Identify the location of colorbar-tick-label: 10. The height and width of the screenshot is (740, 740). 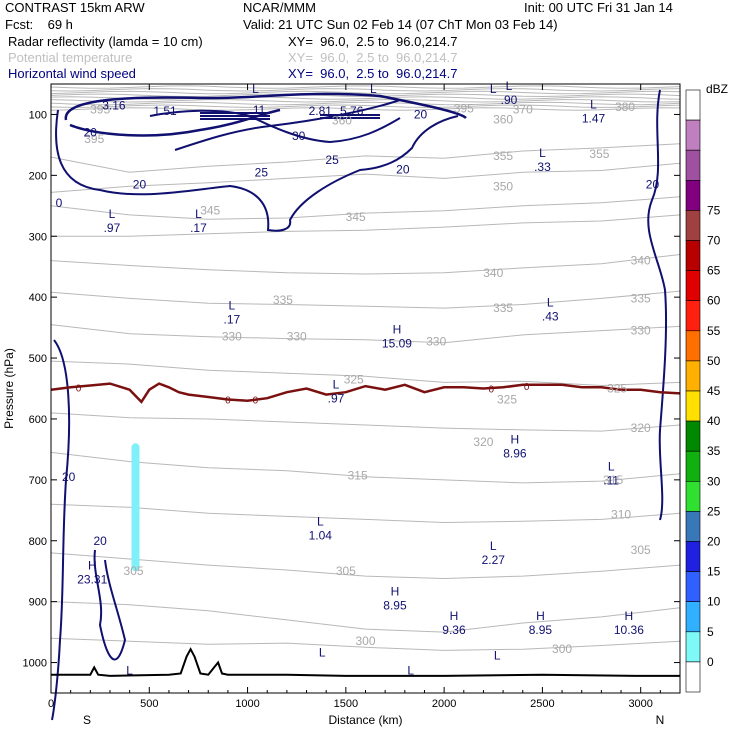
(714, 602).